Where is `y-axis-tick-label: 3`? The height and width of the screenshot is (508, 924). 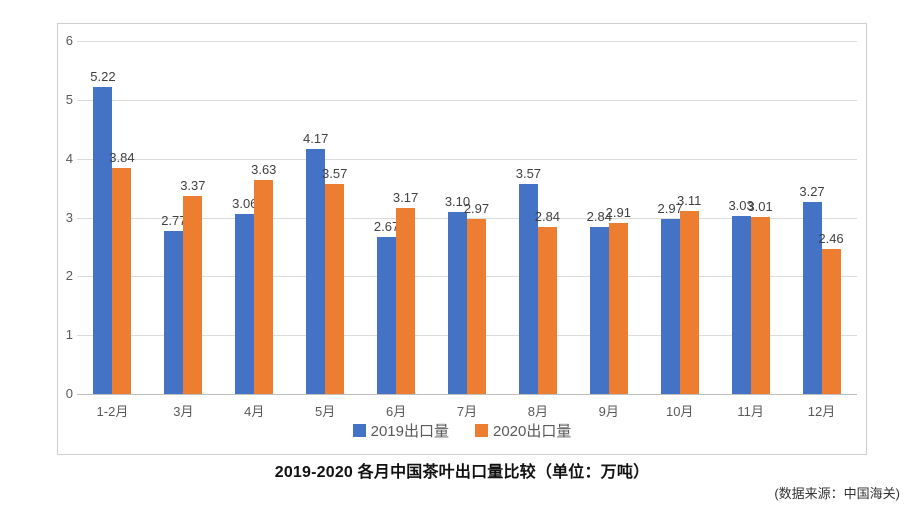 y-axis-tick-label: 3 is located at coordinates (69, 217).